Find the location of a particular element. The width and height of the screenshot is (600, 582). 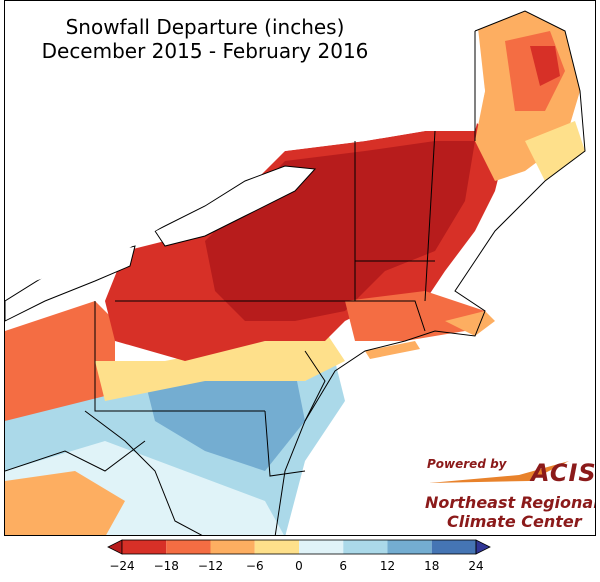

region-west-pa is located at coordinates (60, 361).